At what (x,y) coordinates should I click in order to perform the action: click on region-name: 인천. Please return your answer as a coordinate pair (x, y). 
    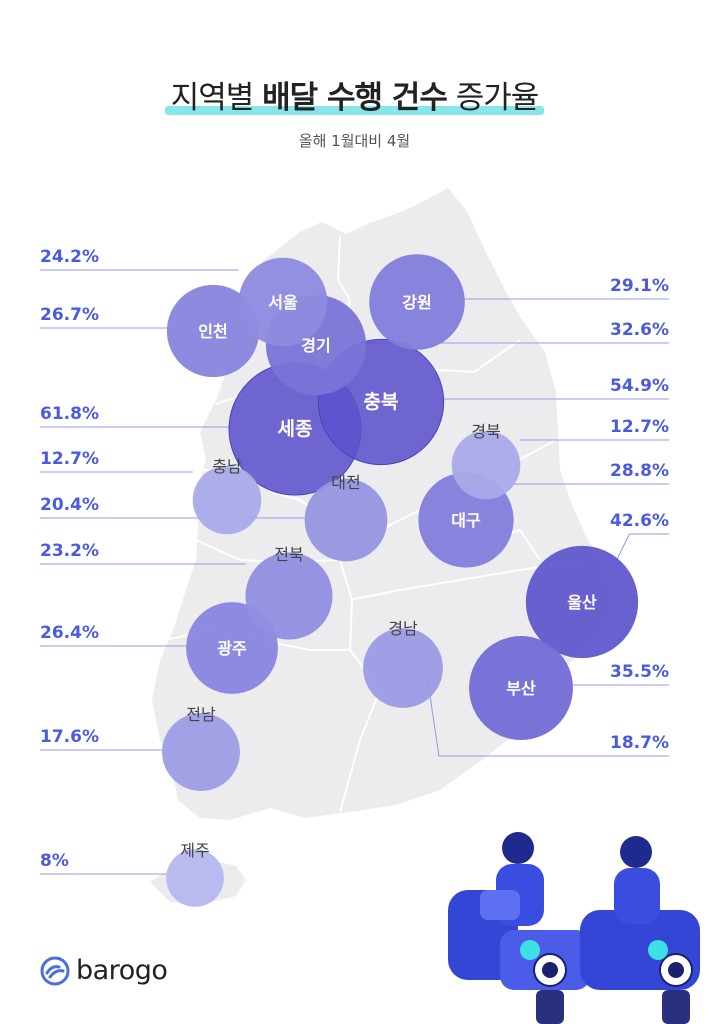
    Looking at the image, I should click on (212, 331).